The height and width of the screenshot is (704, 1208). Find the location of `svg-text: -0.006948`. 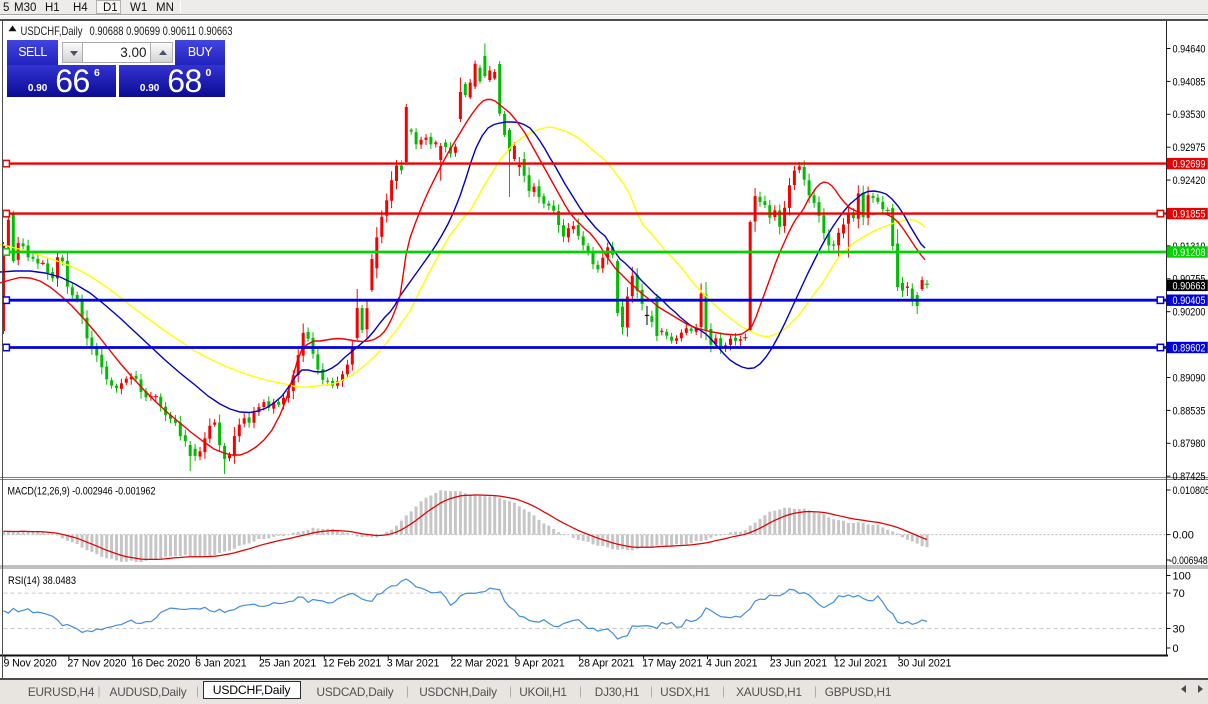

svg-text: -0.006948 is located at coordinates (1188, 561).